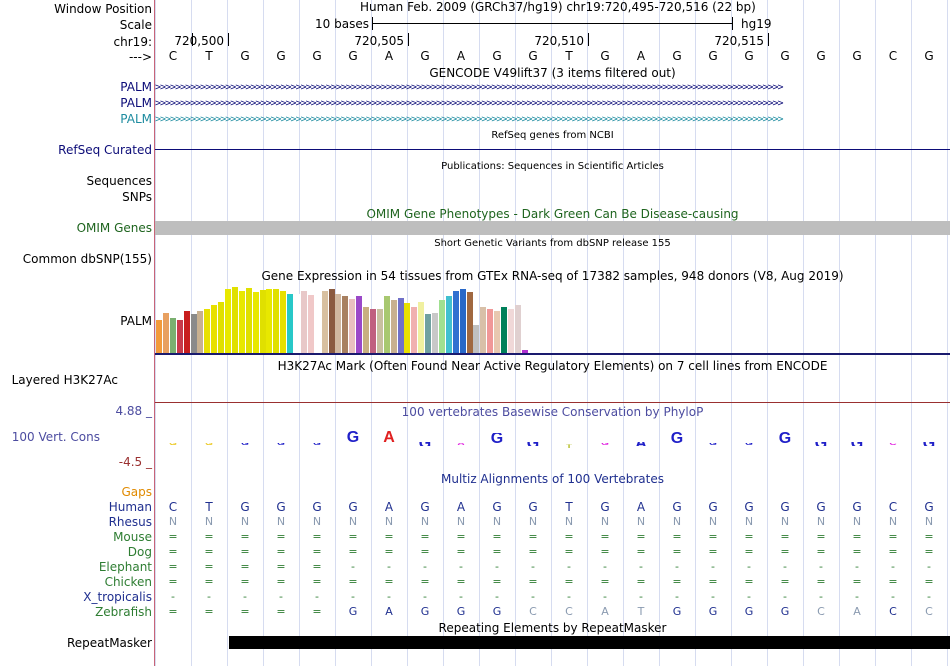 This screenshot has width=950, height=666. What do you see at coordinates (64, 380) in the screenshot?
I see `layered-h3k27ac-label: Layered H3K27Ac` at bounding box center [64, 380].